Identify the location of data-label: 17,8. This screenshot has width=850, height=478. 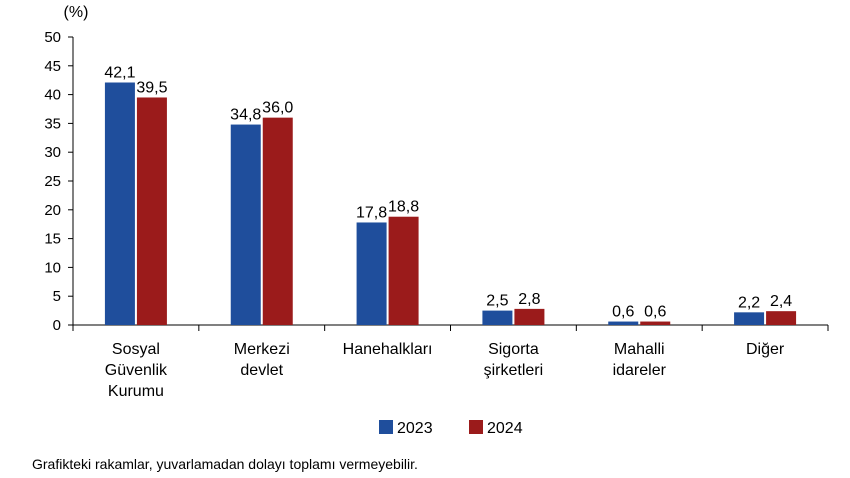
(371, 212).